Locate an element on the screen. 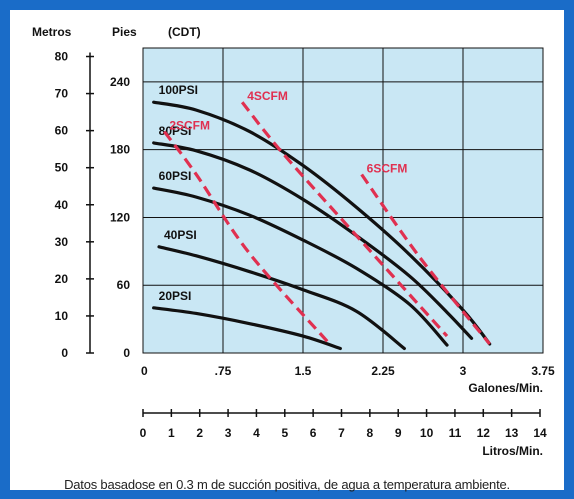  meters-tick-label-7: 70 is located at coordinates (62, 94).